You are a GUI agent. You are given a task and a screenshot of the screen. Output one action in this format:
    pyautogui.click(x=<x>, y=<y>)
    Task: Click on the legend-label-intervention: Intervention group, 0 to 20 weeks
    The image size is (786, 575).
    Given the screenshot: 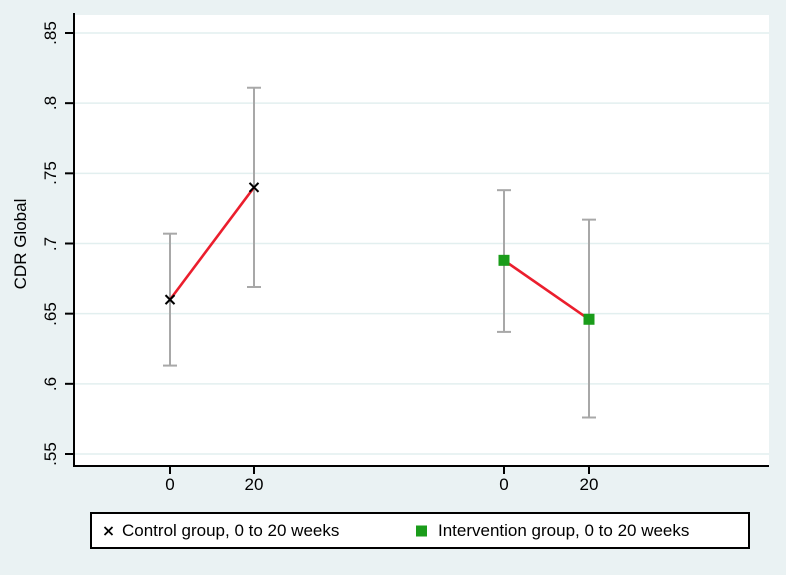 What is the action you would take?
    pyautogui.click(x=564, y=530)
    